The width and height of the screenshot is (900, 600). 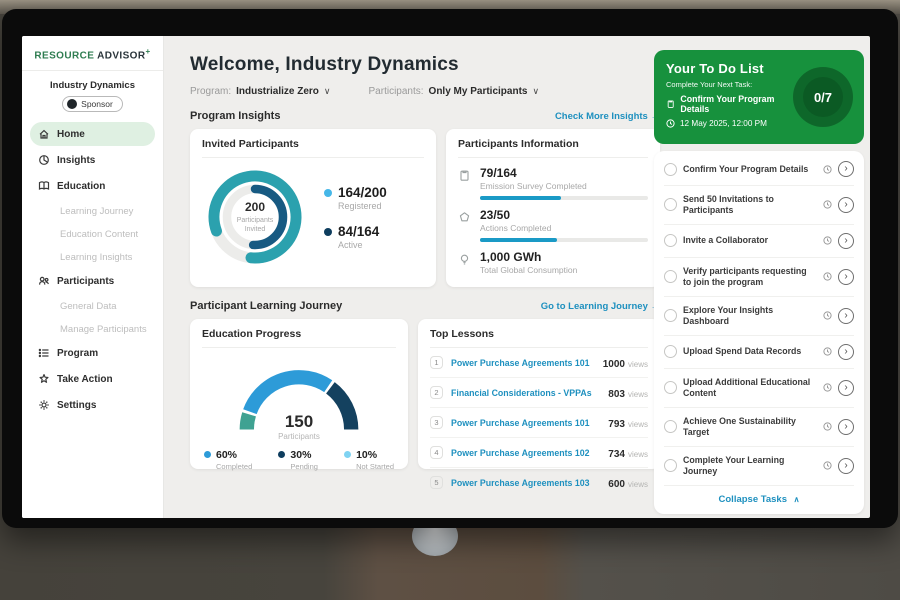 I want to click on lesson-title-link: Power Purchase Agreements 102, so click(x=520, y=452).